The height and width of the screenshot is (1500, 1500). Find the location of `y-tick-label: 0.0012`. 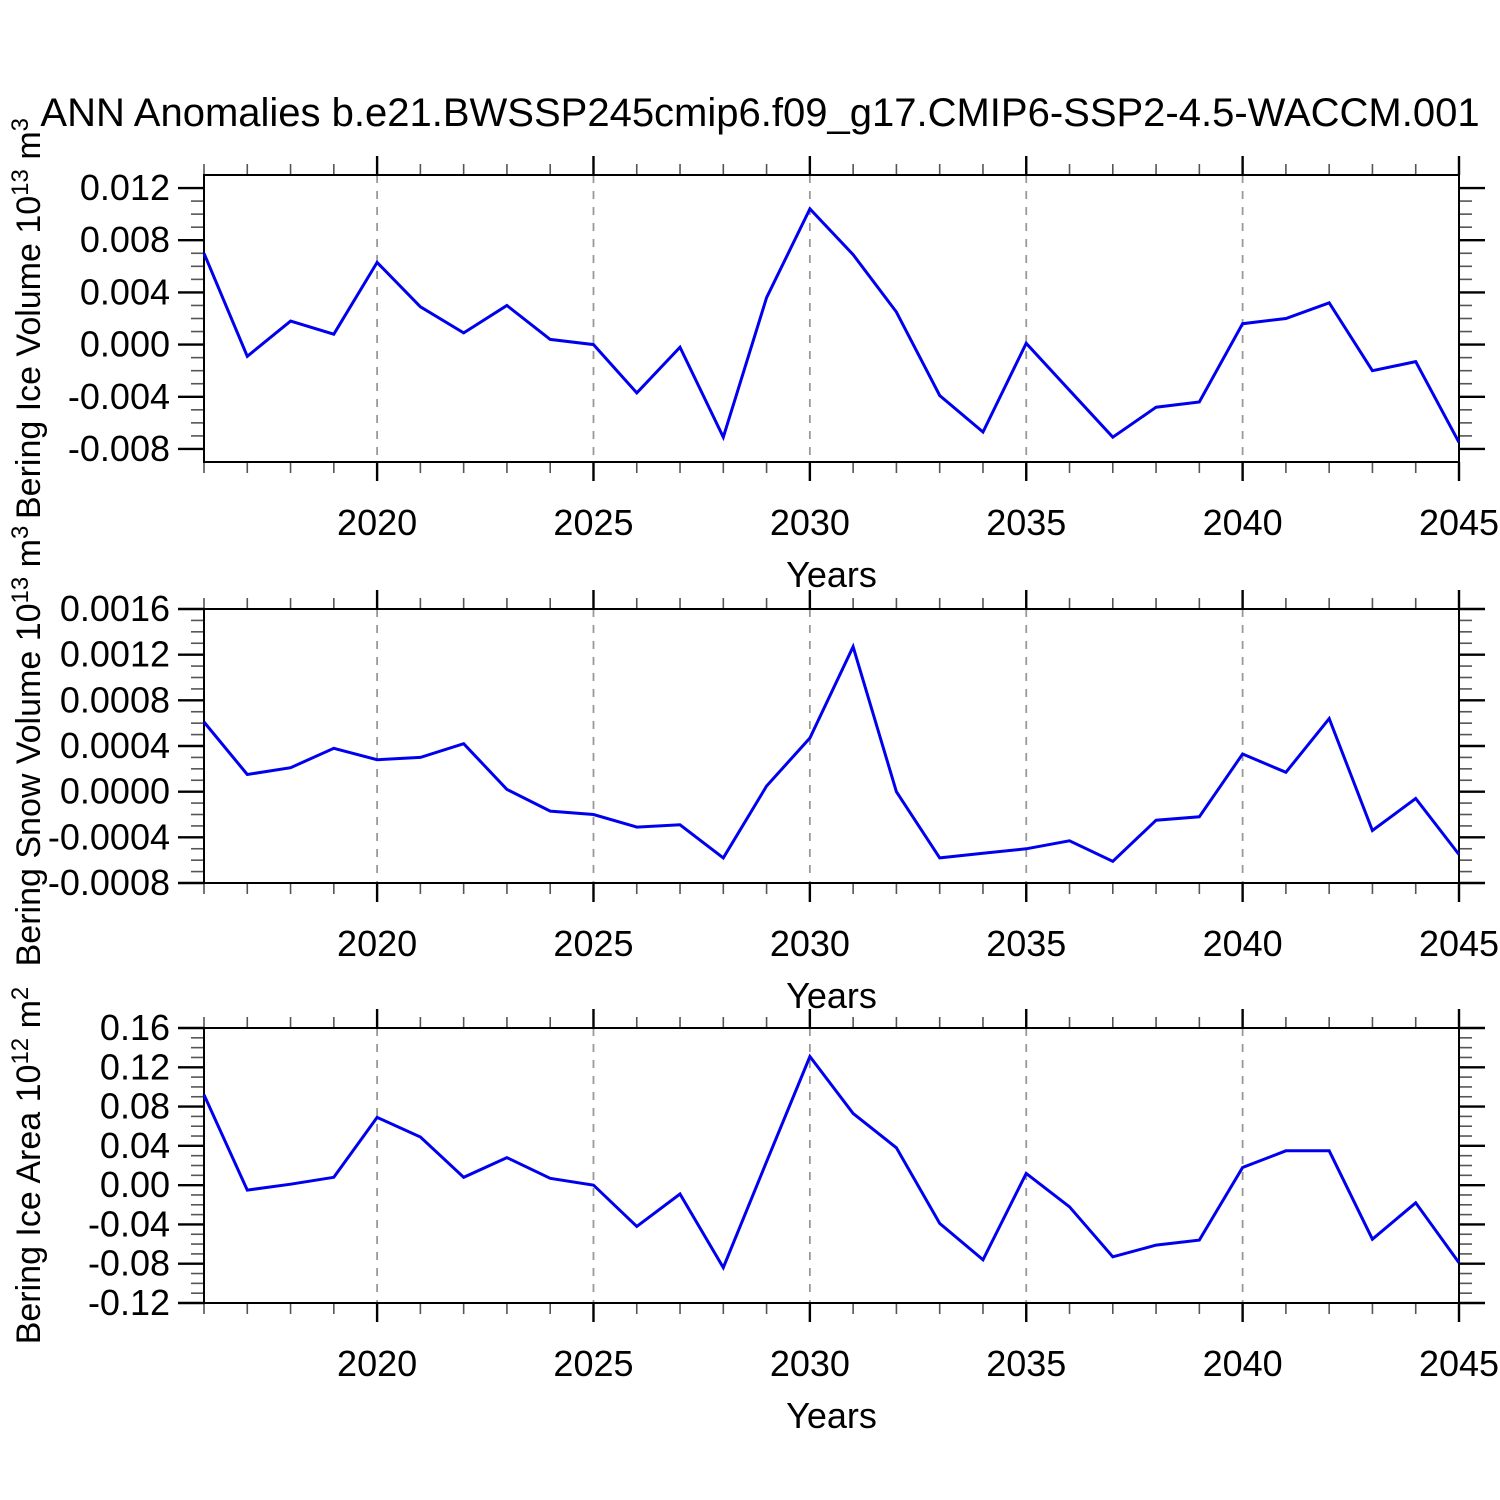

y-tick-label: 0.0012 is located at coordinates (115, 654).